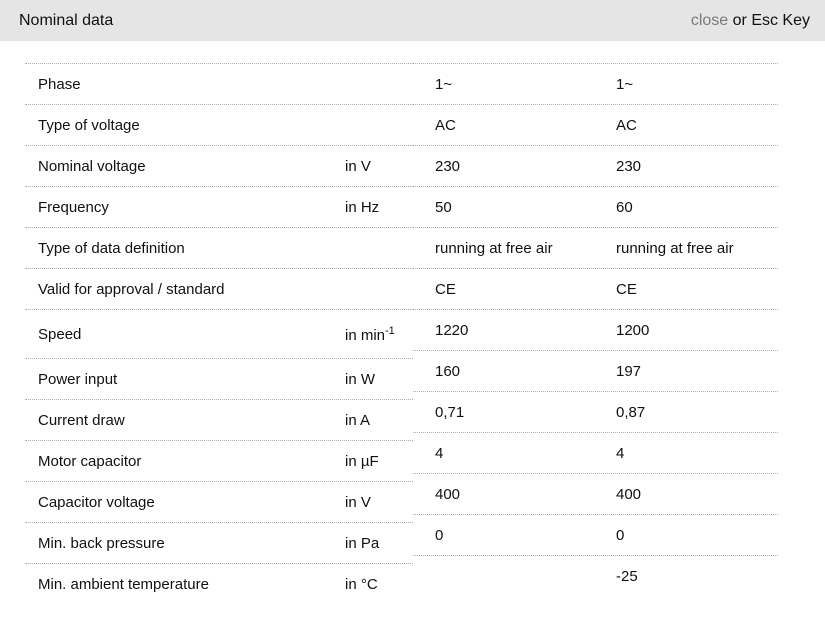 The image size is (825, 627). Describe the element at coordinates (620, 535) in the screenshot. I see `row-value-article-2: 0` at that location.